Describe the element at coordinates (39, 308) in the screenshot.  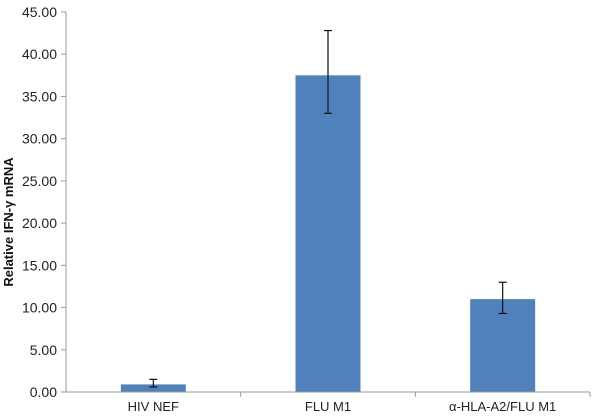
I see `y-tick-label: 10.00` at that location.